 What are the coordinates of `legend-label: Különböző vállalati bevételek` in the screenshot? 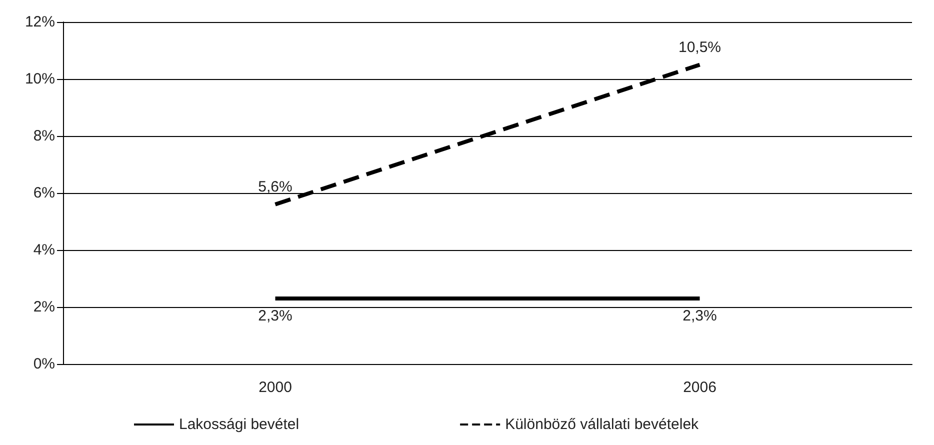 It's located at (602, 424).